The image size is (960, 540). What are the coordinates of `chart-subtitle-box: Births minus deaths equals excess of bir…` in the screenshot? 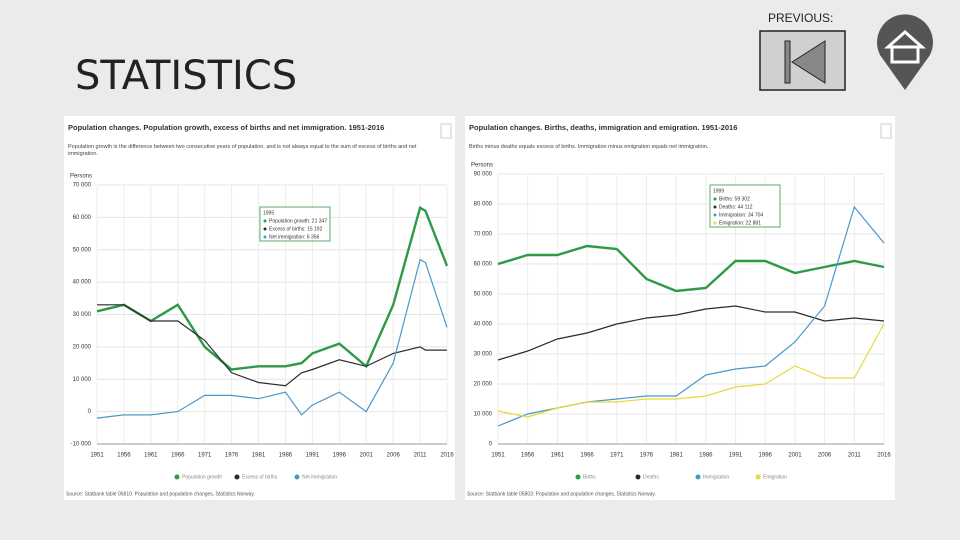 It's located at (589, 147).